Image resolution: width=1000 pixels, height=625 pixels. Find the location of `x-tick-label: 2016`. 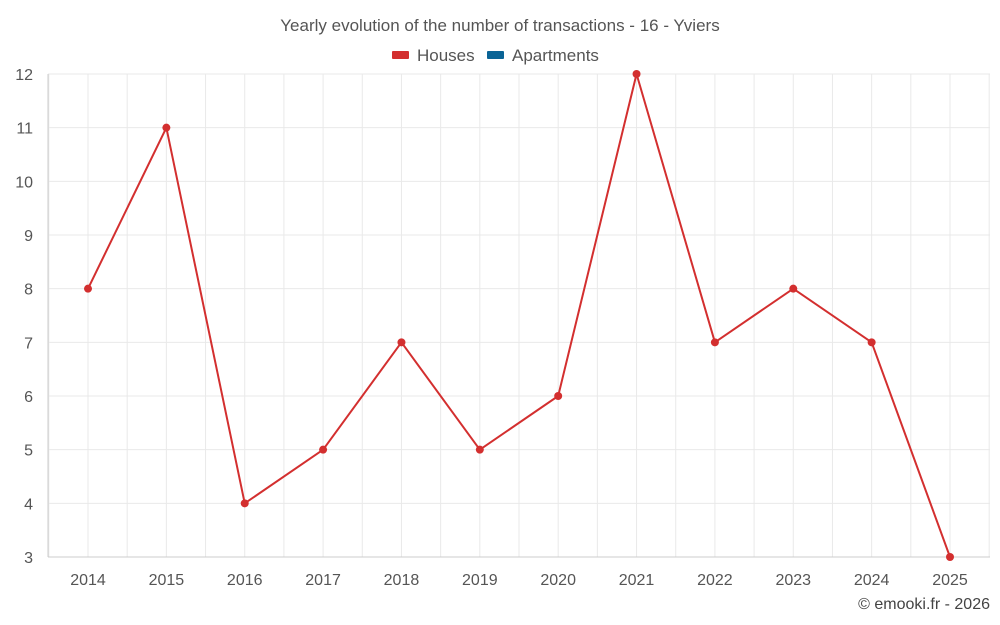

x-tick-label: 2016 is located at coordinates (245, 580).